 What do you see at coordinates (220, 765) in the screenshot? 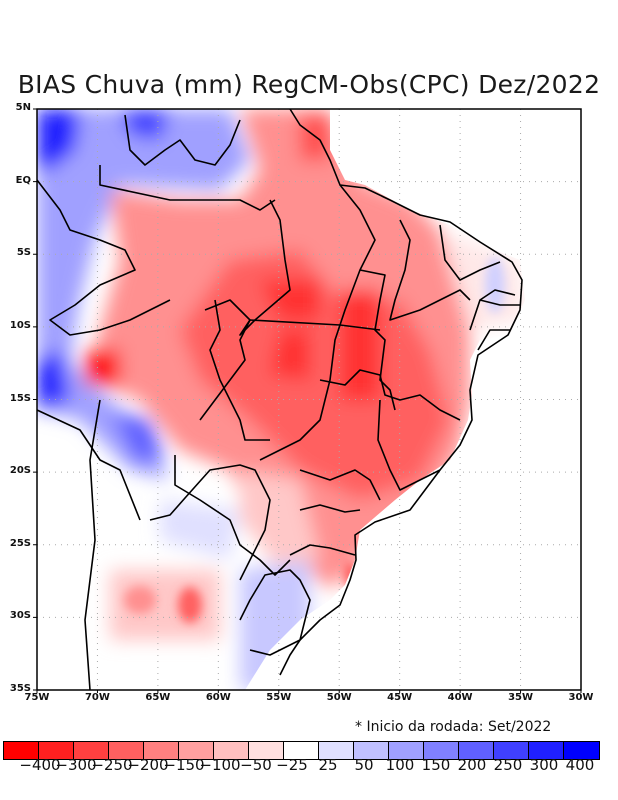
I see `colorbar-label: −100` at bounding box center [220, 765].